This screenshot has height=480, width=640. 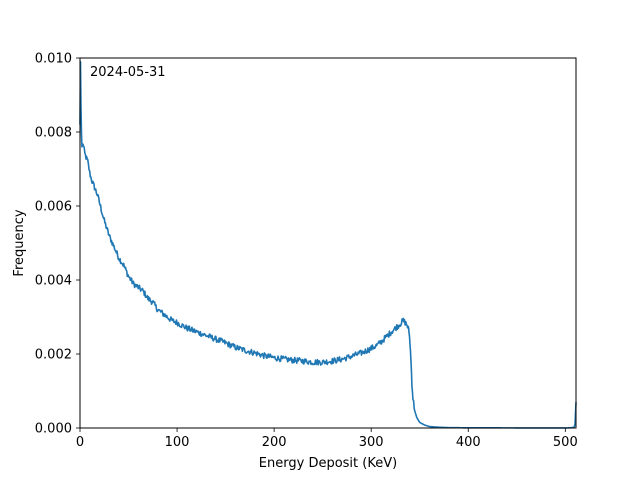 I want to click on y-axis-ticks: 0.000 0.002 0.004 0.006 0.008 0.010, so click(x=57, y=244).